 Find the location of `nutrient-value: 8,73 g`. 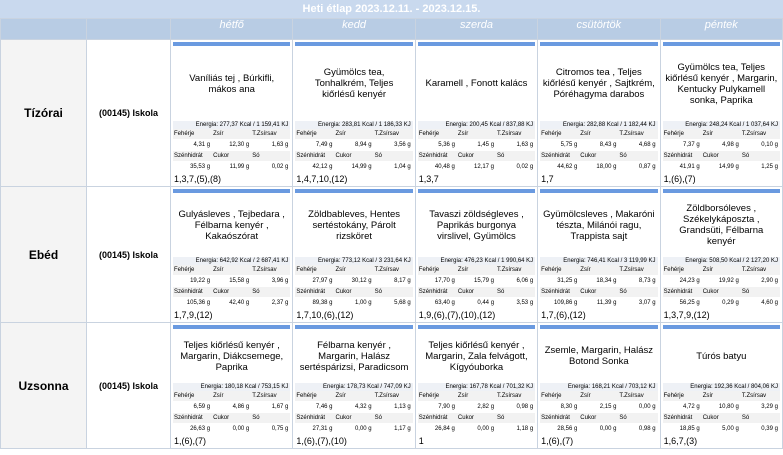

nutrient-value: 8,73 g is located at coordinates (647, 281).